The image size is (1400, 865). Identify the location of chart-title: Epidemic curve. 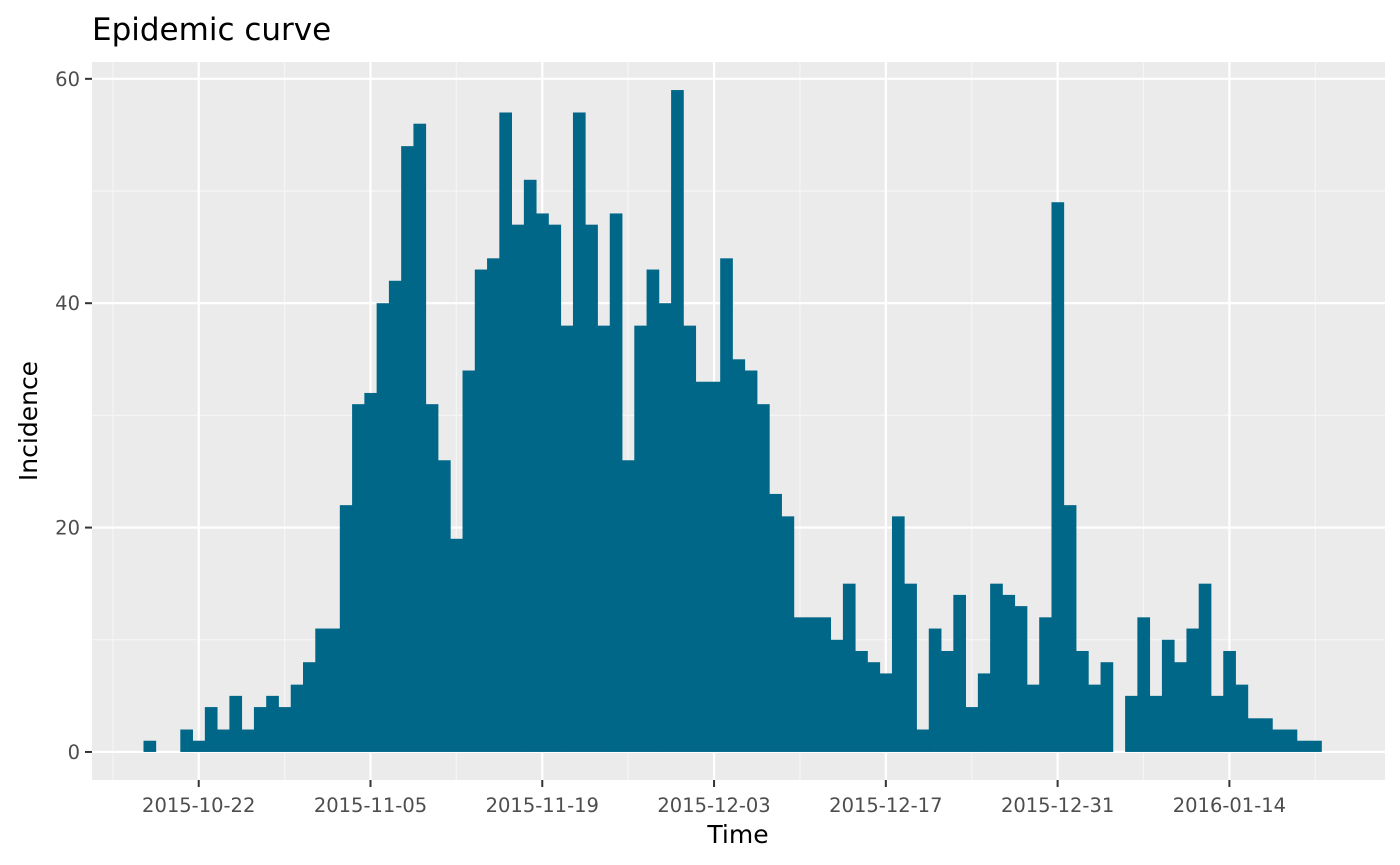
(211, 30).